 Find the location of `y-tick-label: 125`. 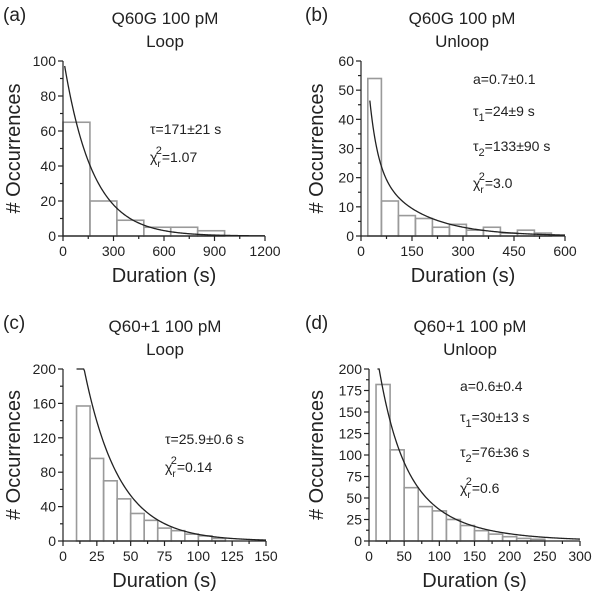

y-tick-label: 125 is located at coordinates (351, 434).